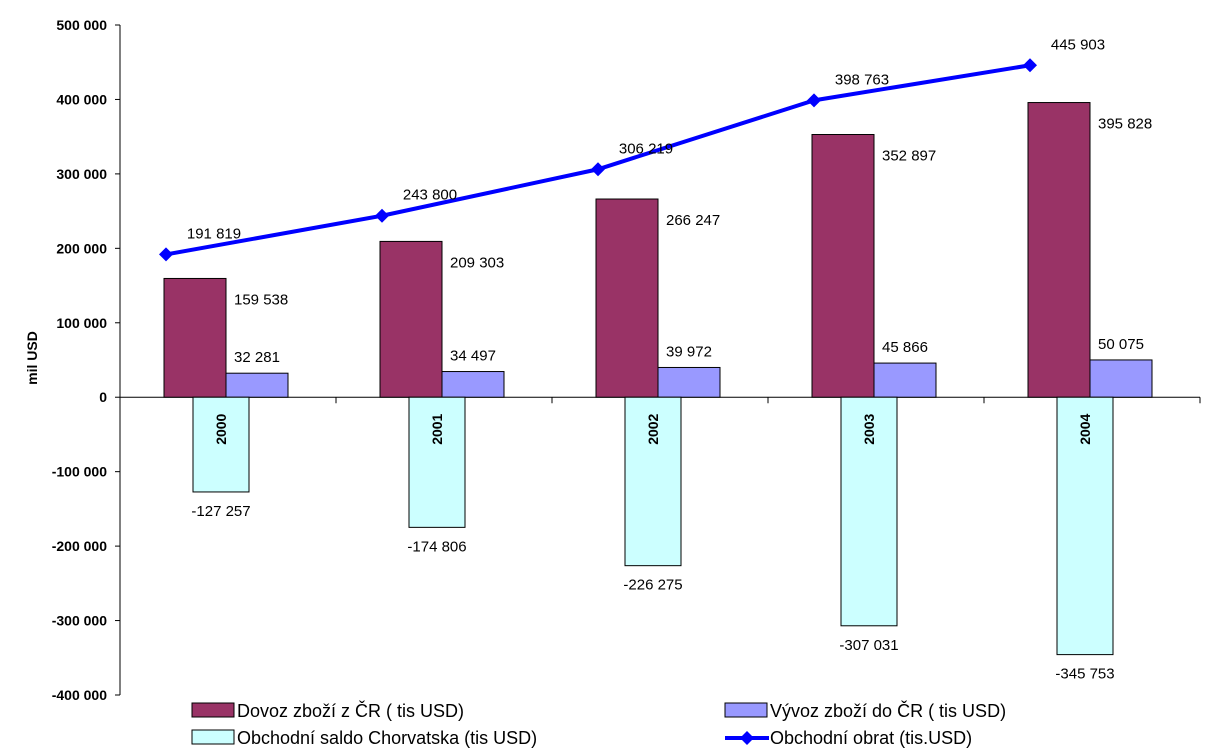 Image resolution: width=1216 pixels, height=749 pixels. I want to click on data-label-balance: -307 031, so click(868, 645).